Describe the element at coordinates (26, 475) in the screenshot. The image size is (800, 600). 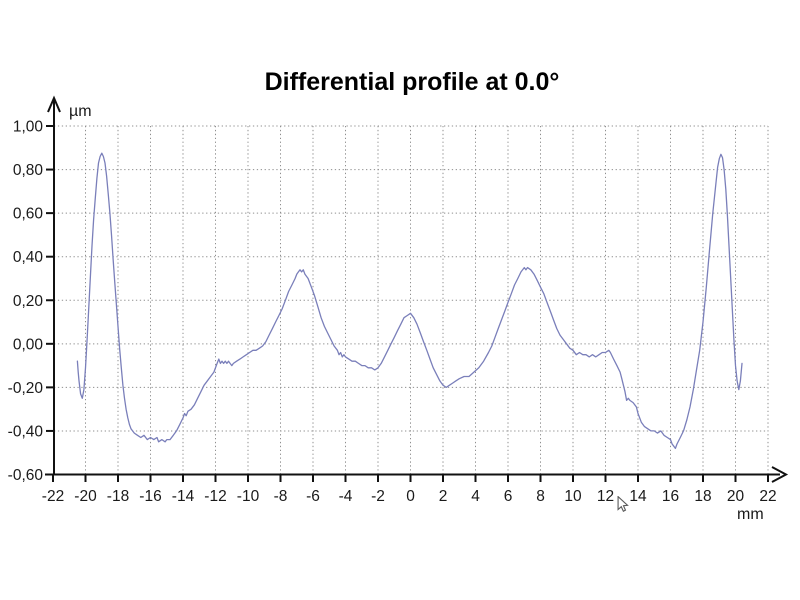
I see `y-tick-label: -0,60` at that location.